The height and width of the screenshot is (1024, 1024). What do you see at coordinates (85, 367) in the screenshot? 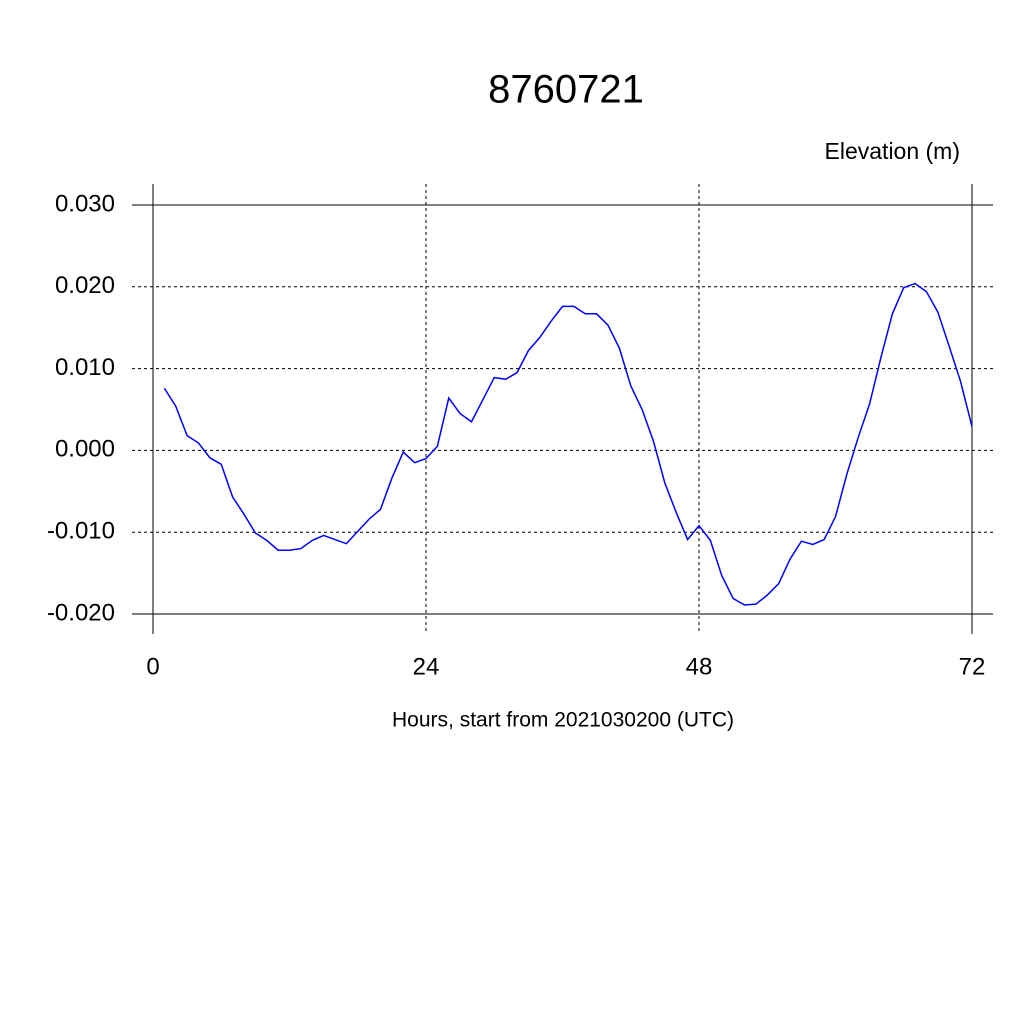
I see `y-tick-label: 0.010` at bounding box center [85, 367].